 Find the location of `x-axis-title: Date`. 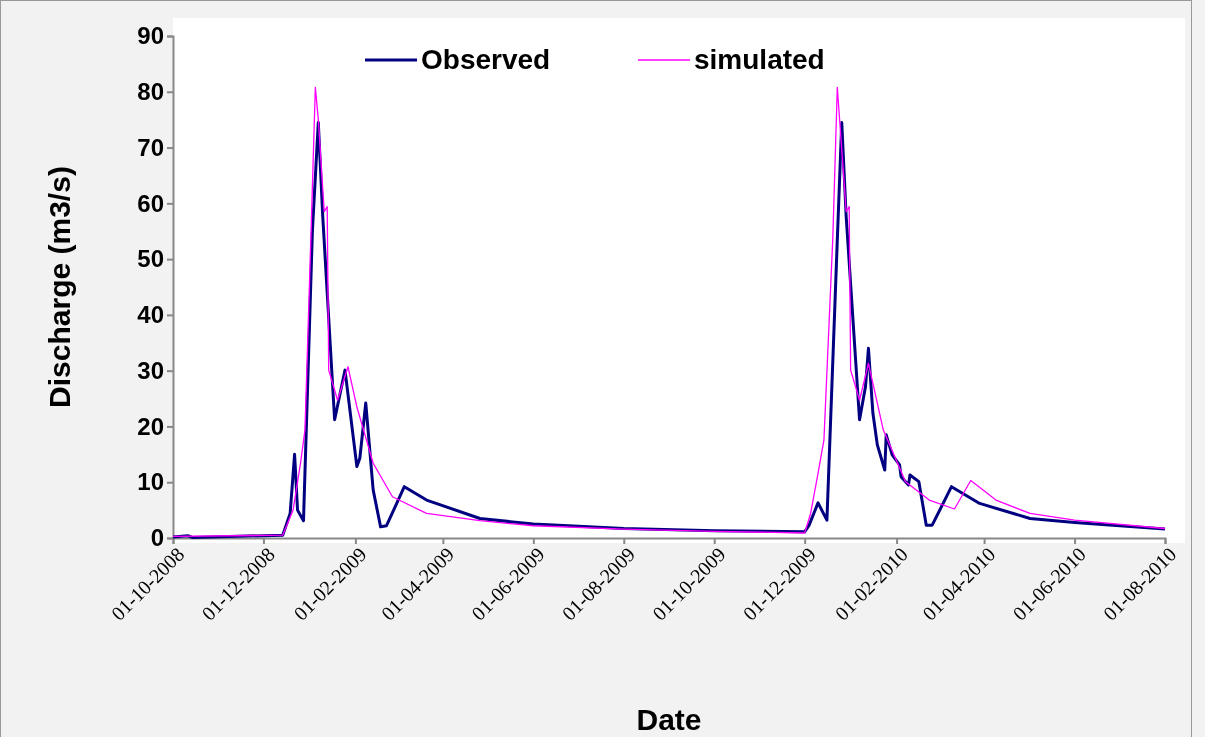

x-axis-title: Date is located at coordinates (669, 719).